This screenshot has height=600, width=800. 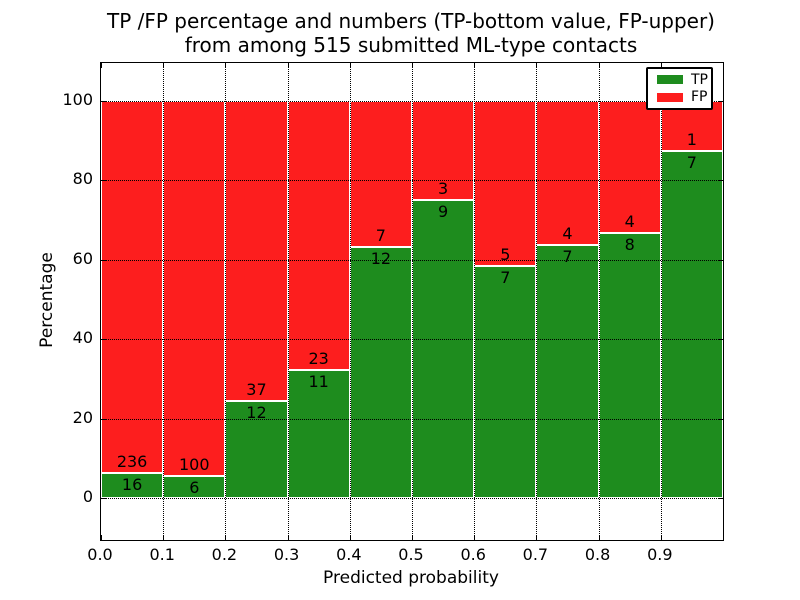 What do you see at coordinates (684, 80) in the screenshot?
I see `legend-entry-tp: TP` at bounding box center [684, 80].